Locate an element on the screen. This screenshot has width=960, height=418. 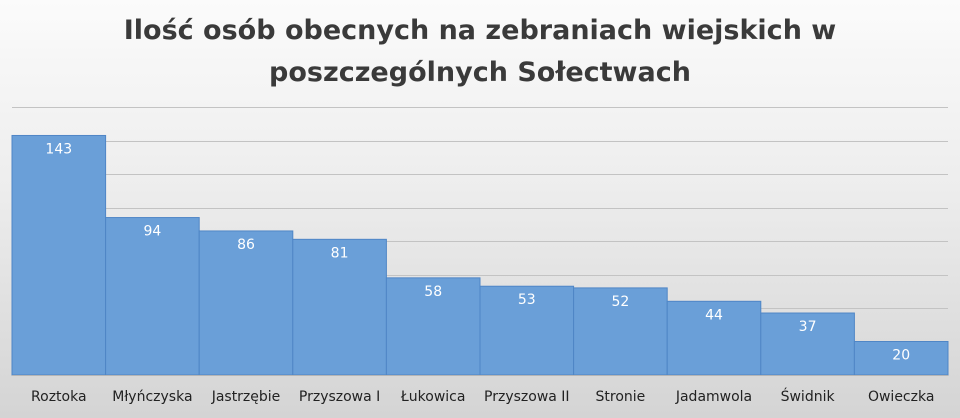
data-label-6: 53 is located at coordinates (527, 300).